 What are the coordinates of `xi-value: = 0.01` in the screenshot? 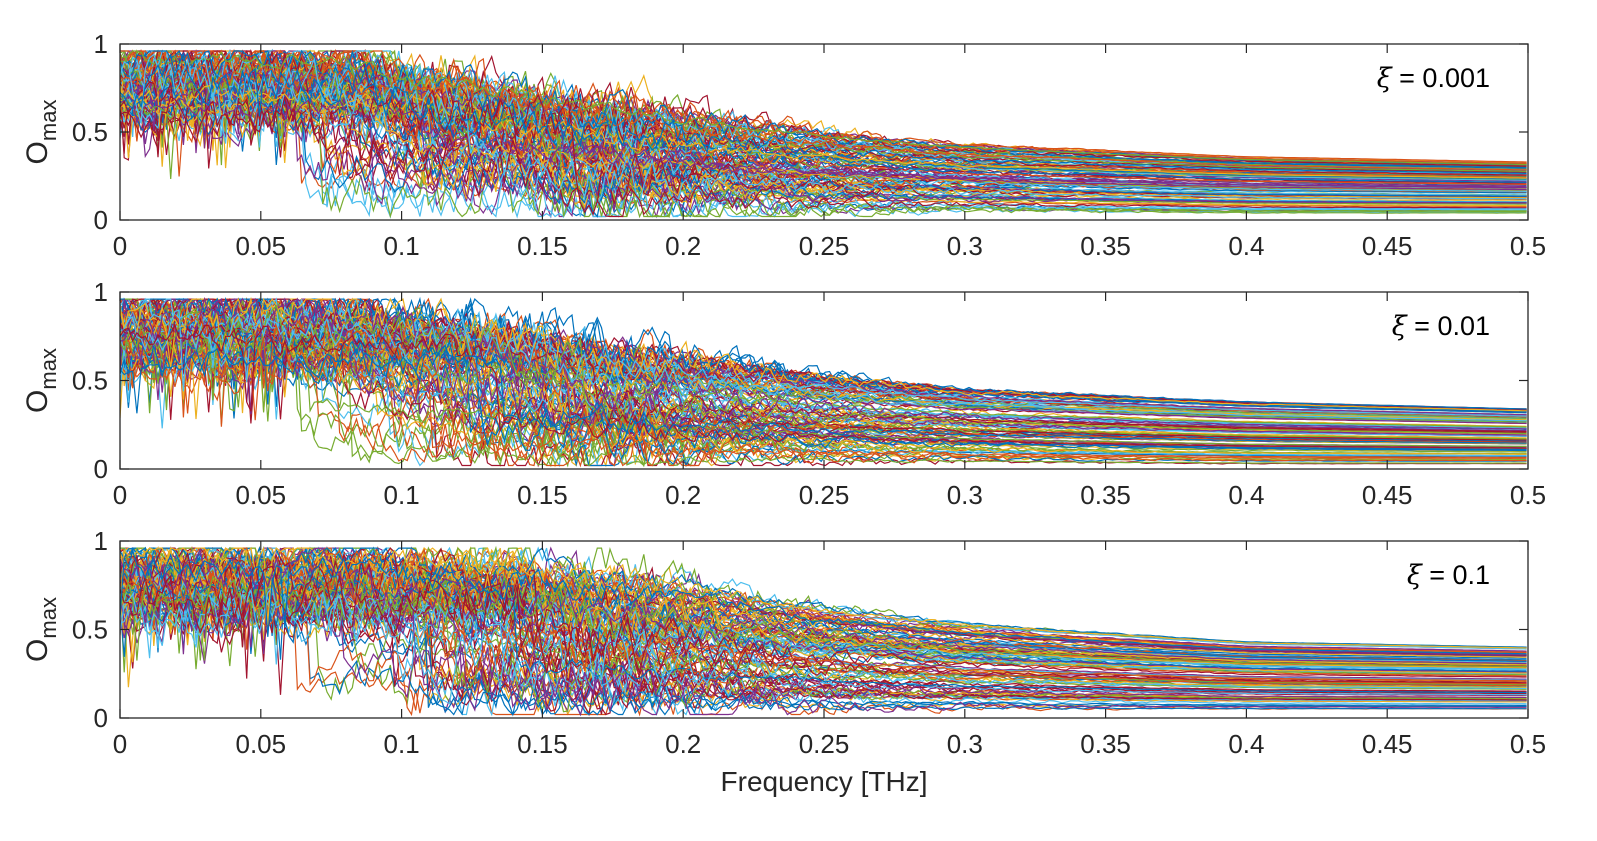 It's located at (1448, 326).